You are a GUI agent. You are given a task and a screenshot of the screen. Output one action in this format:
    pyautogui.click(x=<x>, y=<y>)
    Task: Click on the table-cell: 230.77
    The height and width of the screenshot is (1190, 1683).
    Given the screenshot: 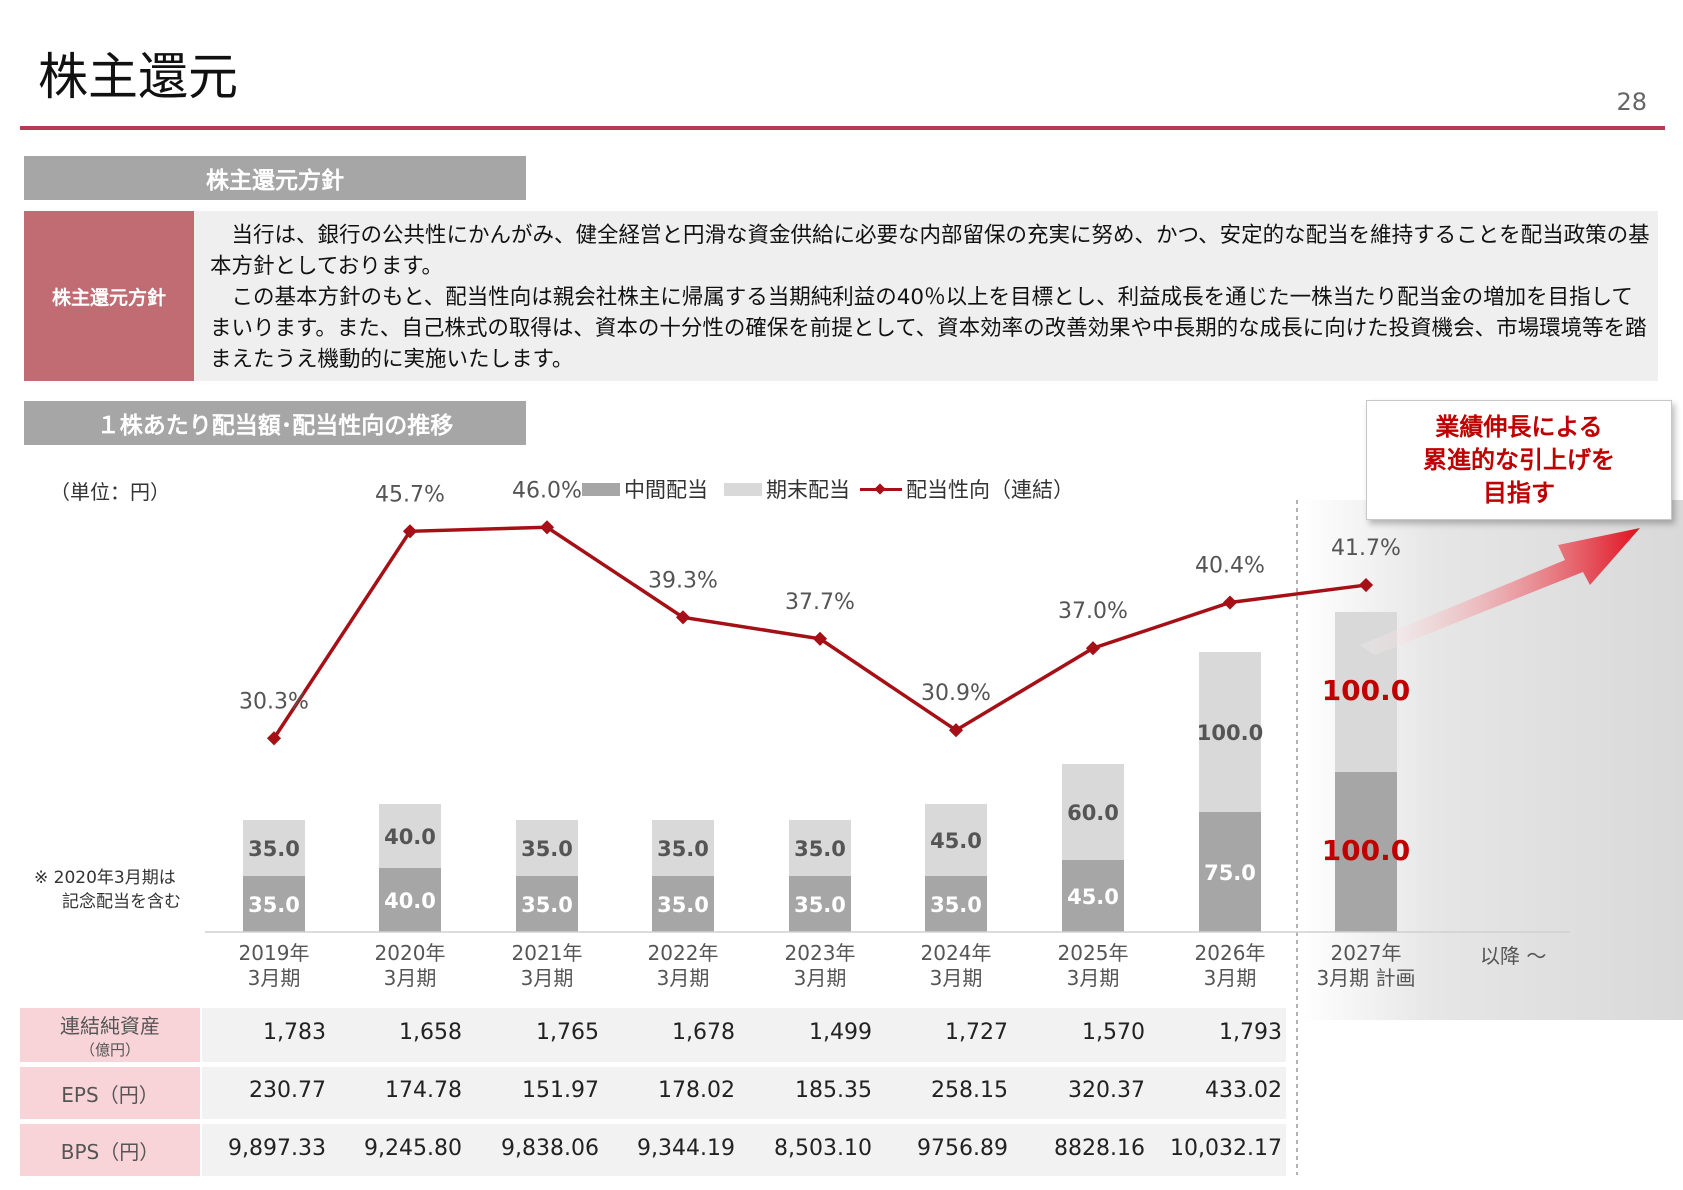 What is the action you would take?
    pyautogui.click(x=287, y=1090)
    